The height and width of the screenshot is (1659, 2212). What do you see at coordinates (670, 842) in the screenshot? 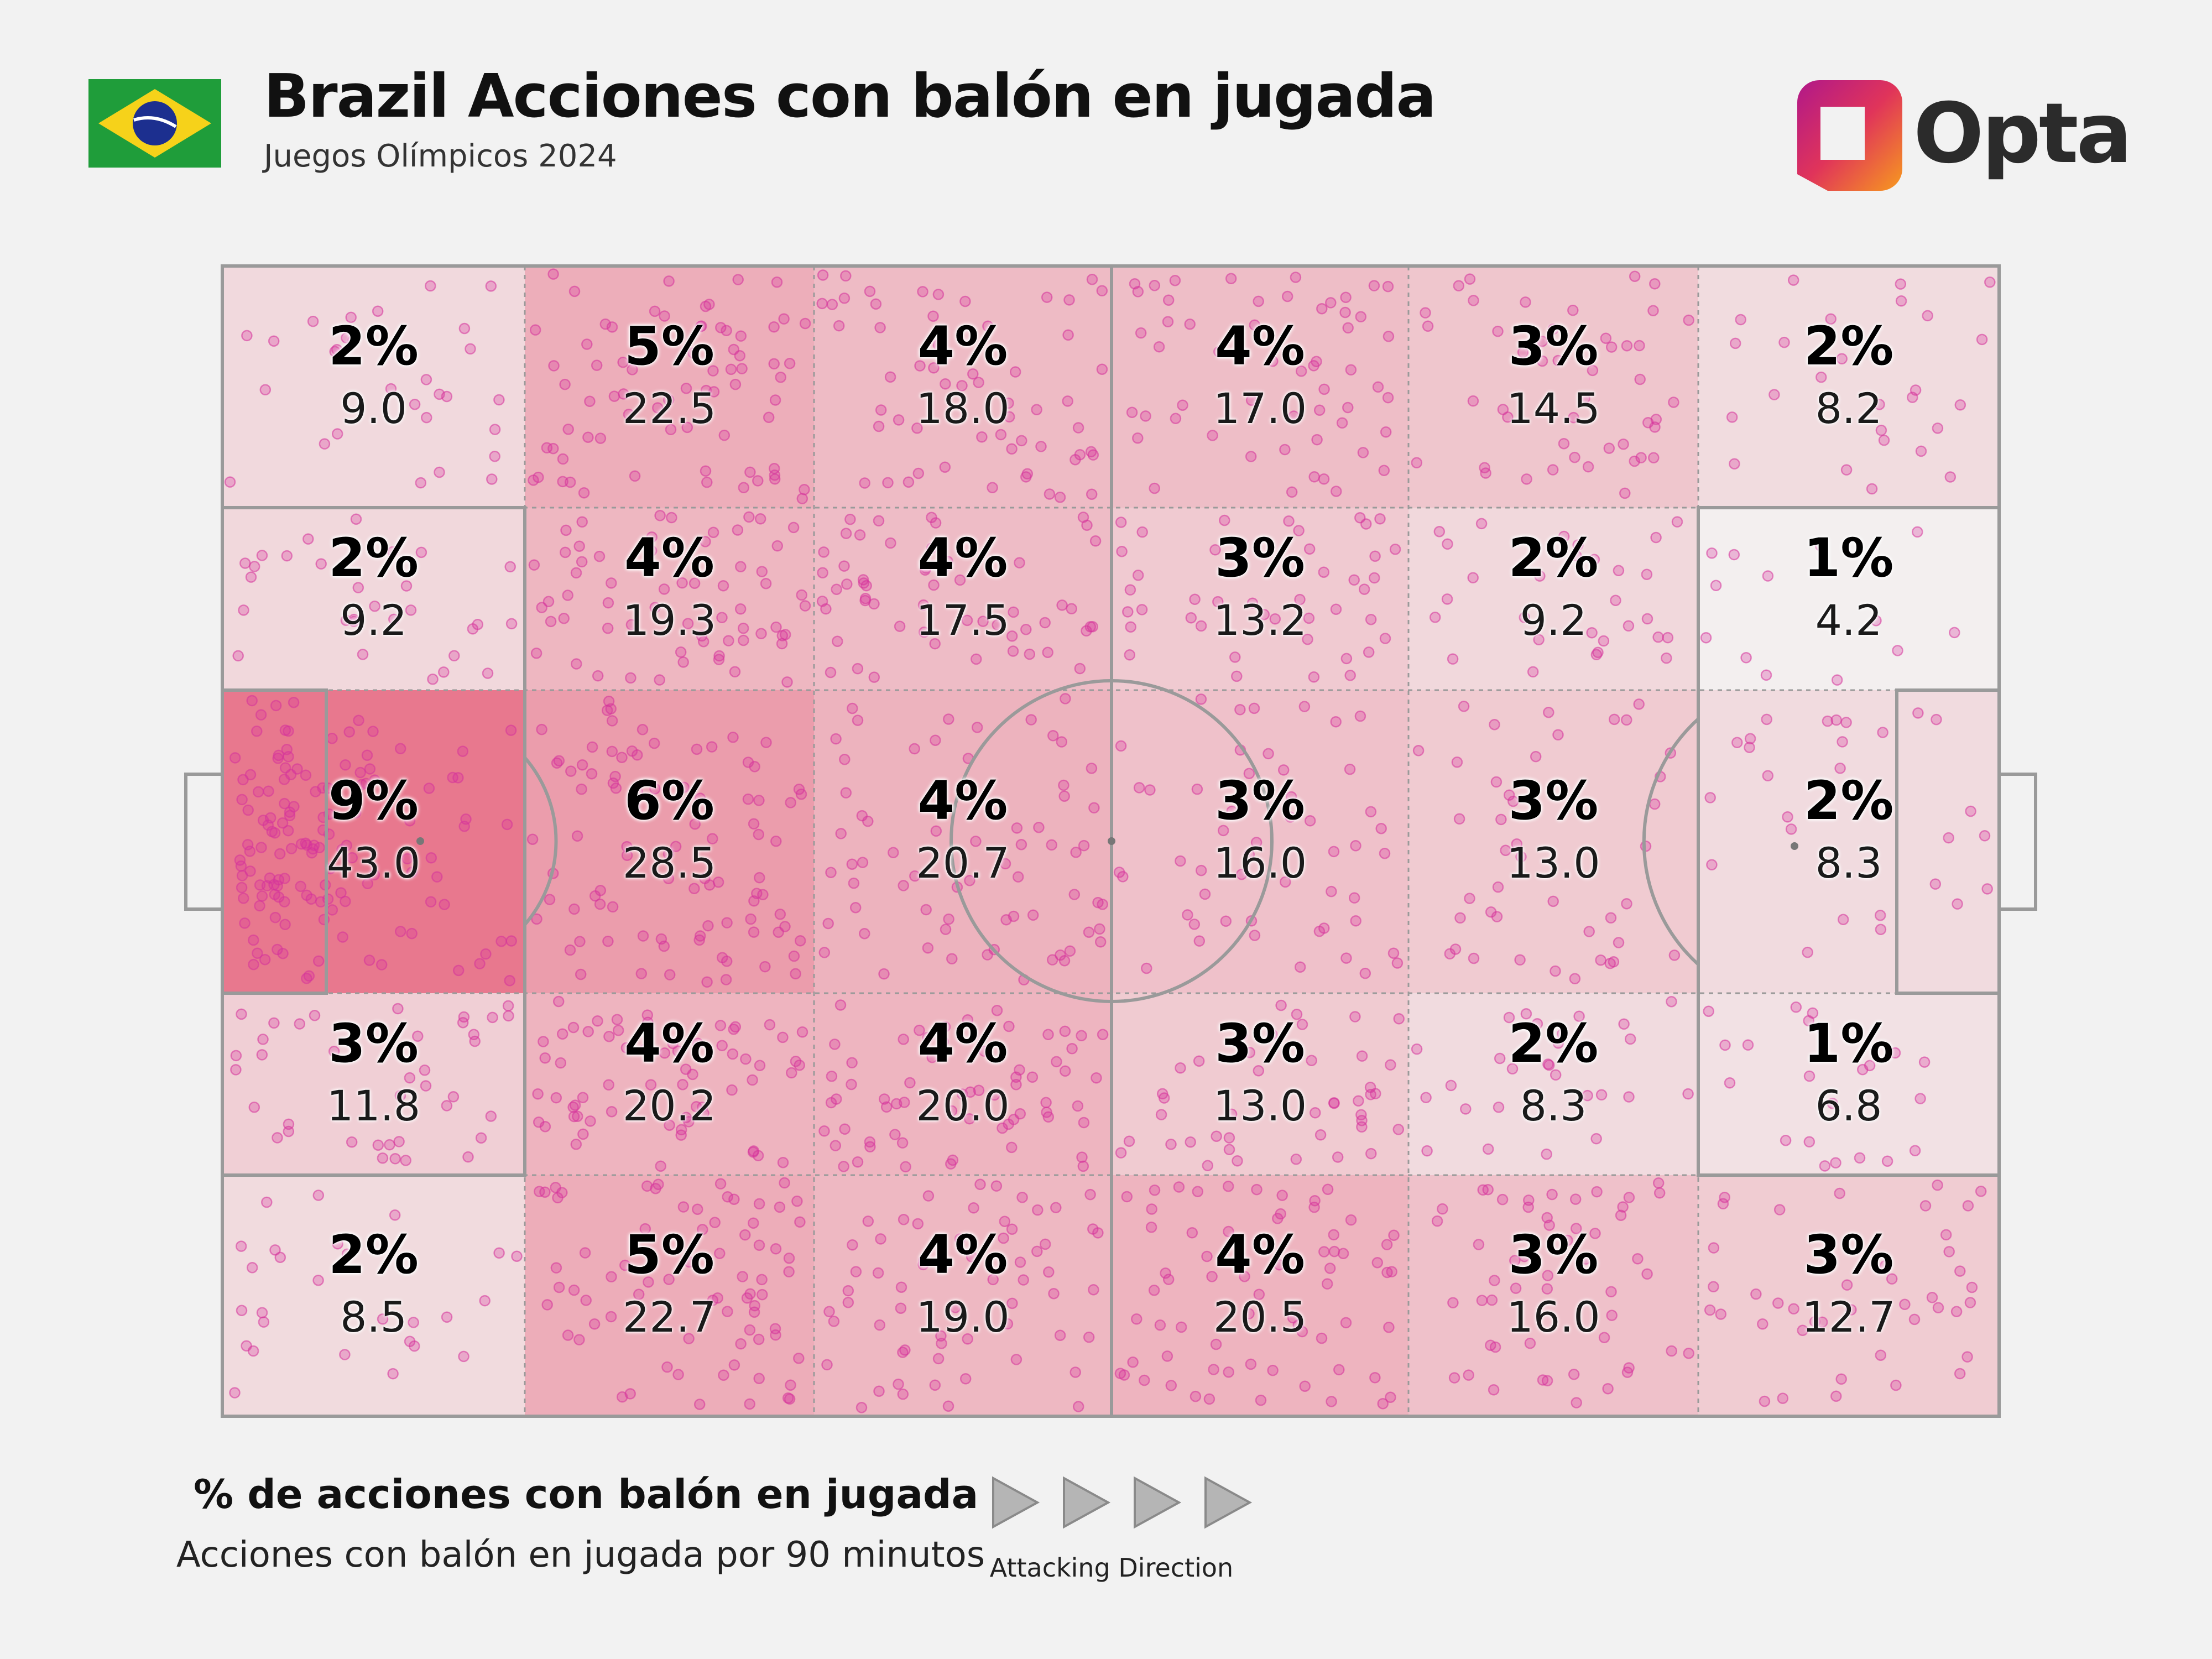
I see `heat-cell-r2c1` at bounding box center [670, 842].